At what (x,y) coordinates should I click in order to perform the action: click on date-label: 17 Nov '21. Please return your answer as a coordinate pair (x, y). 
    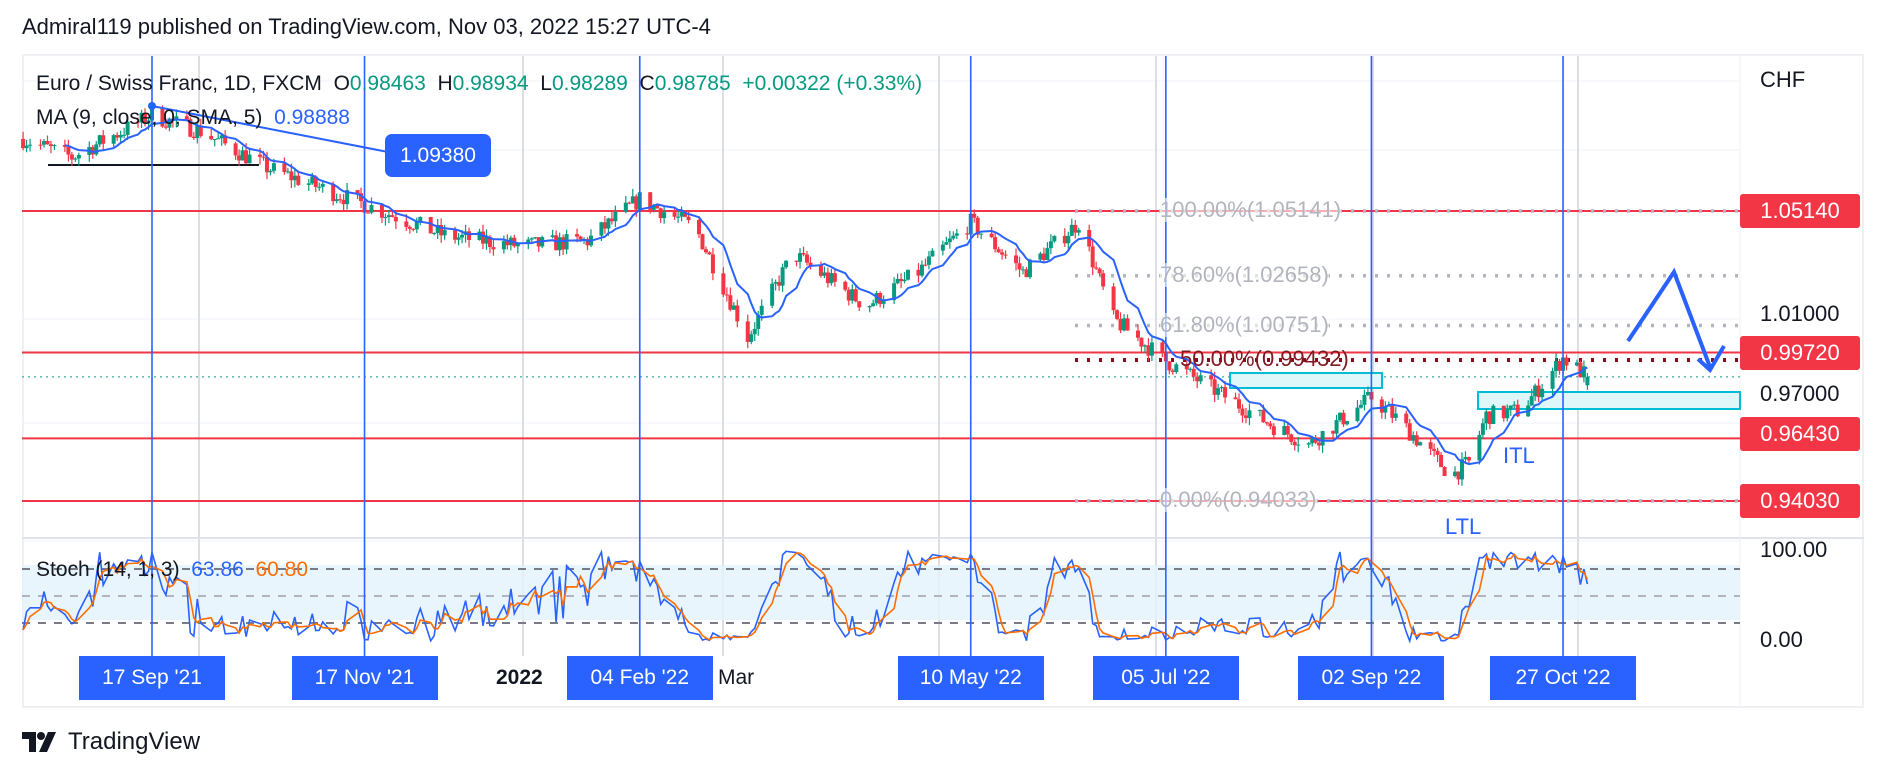
    Looking at the image, I should click on (364, 678).